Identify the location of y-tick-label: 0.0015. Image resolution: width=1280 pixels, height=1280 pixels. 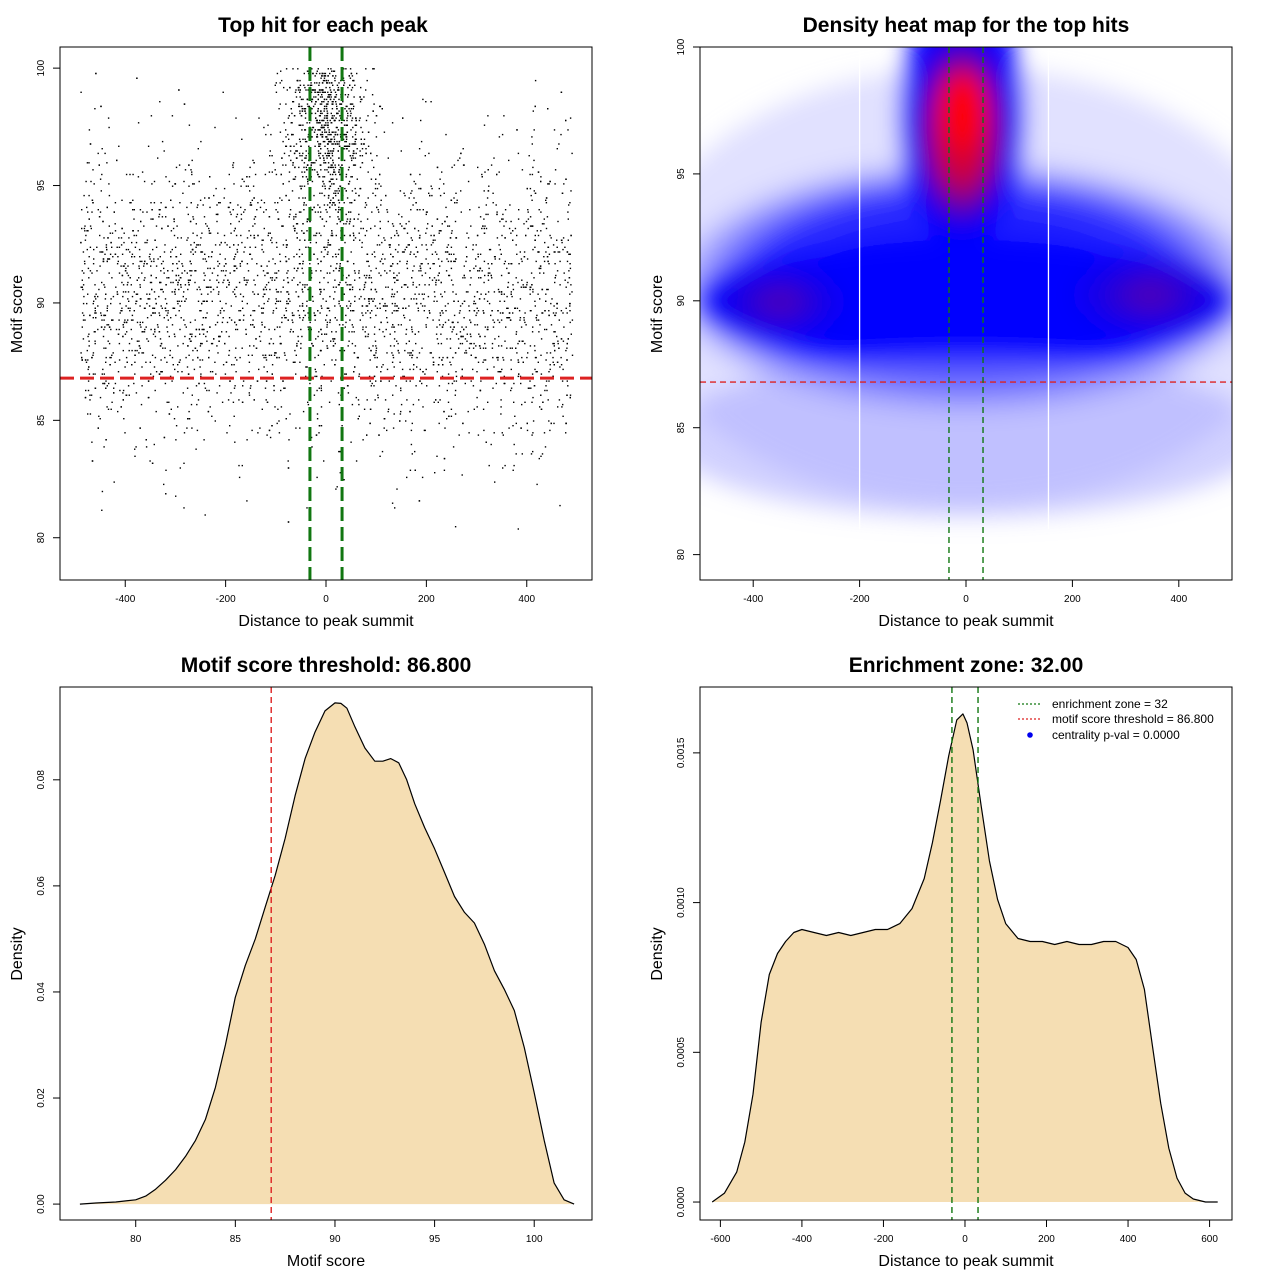
(681, 752).